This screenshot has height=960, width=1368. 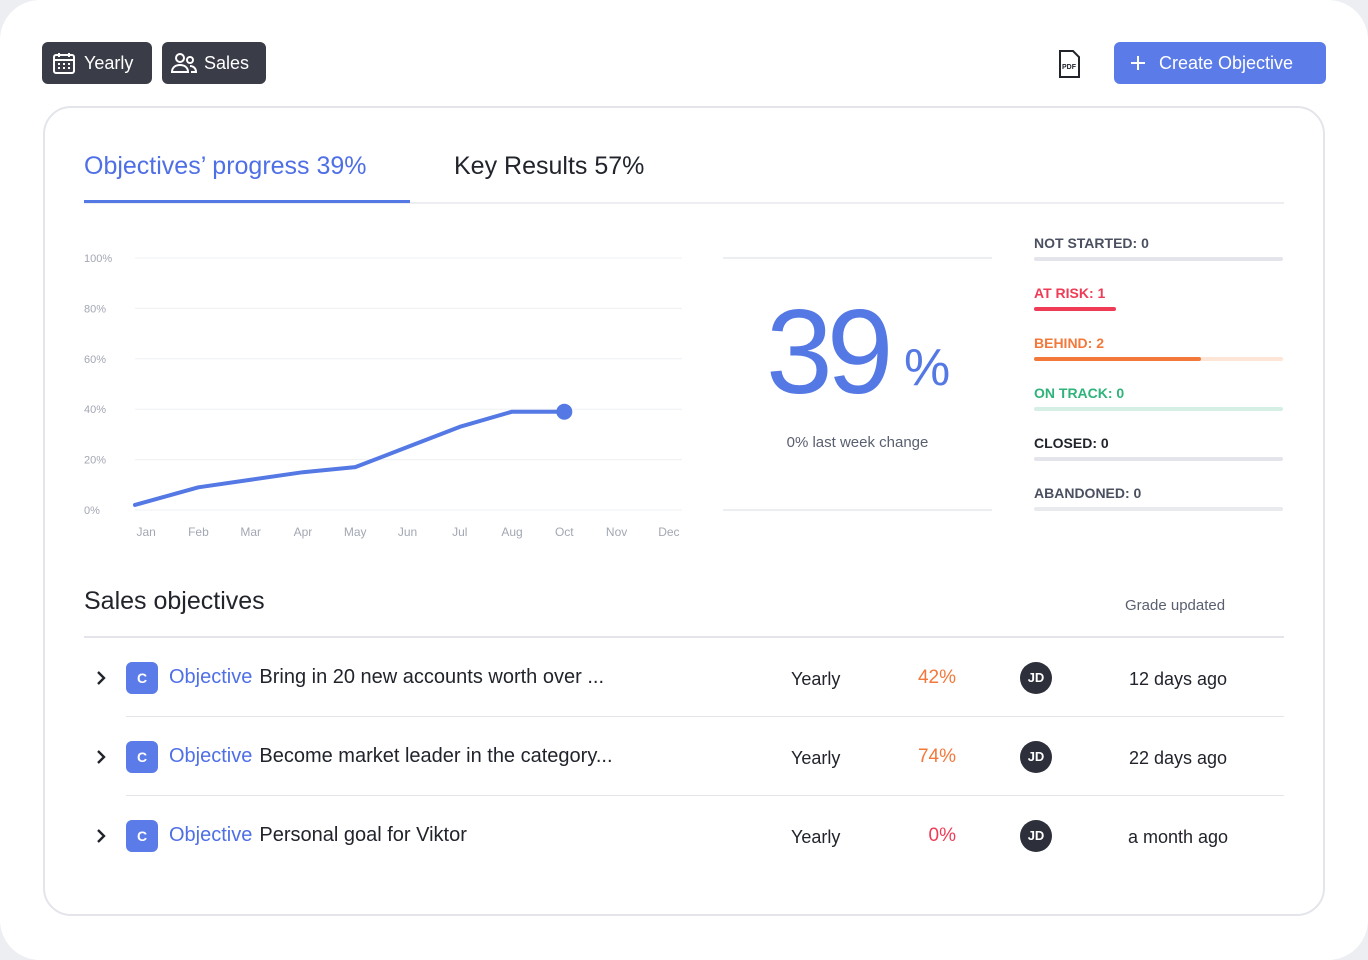 What do you see at coordinates (247, 201) in the screenshot?
I see `tab-underline` at bounding box center [247, 201].